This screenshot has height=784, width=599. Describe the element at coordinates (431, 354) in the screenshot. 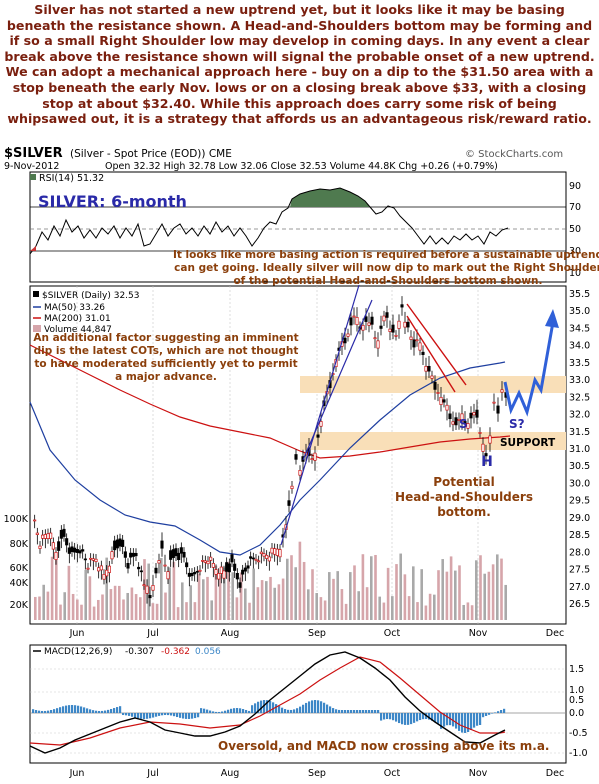

I see `downtrend-lower-line` at that location.